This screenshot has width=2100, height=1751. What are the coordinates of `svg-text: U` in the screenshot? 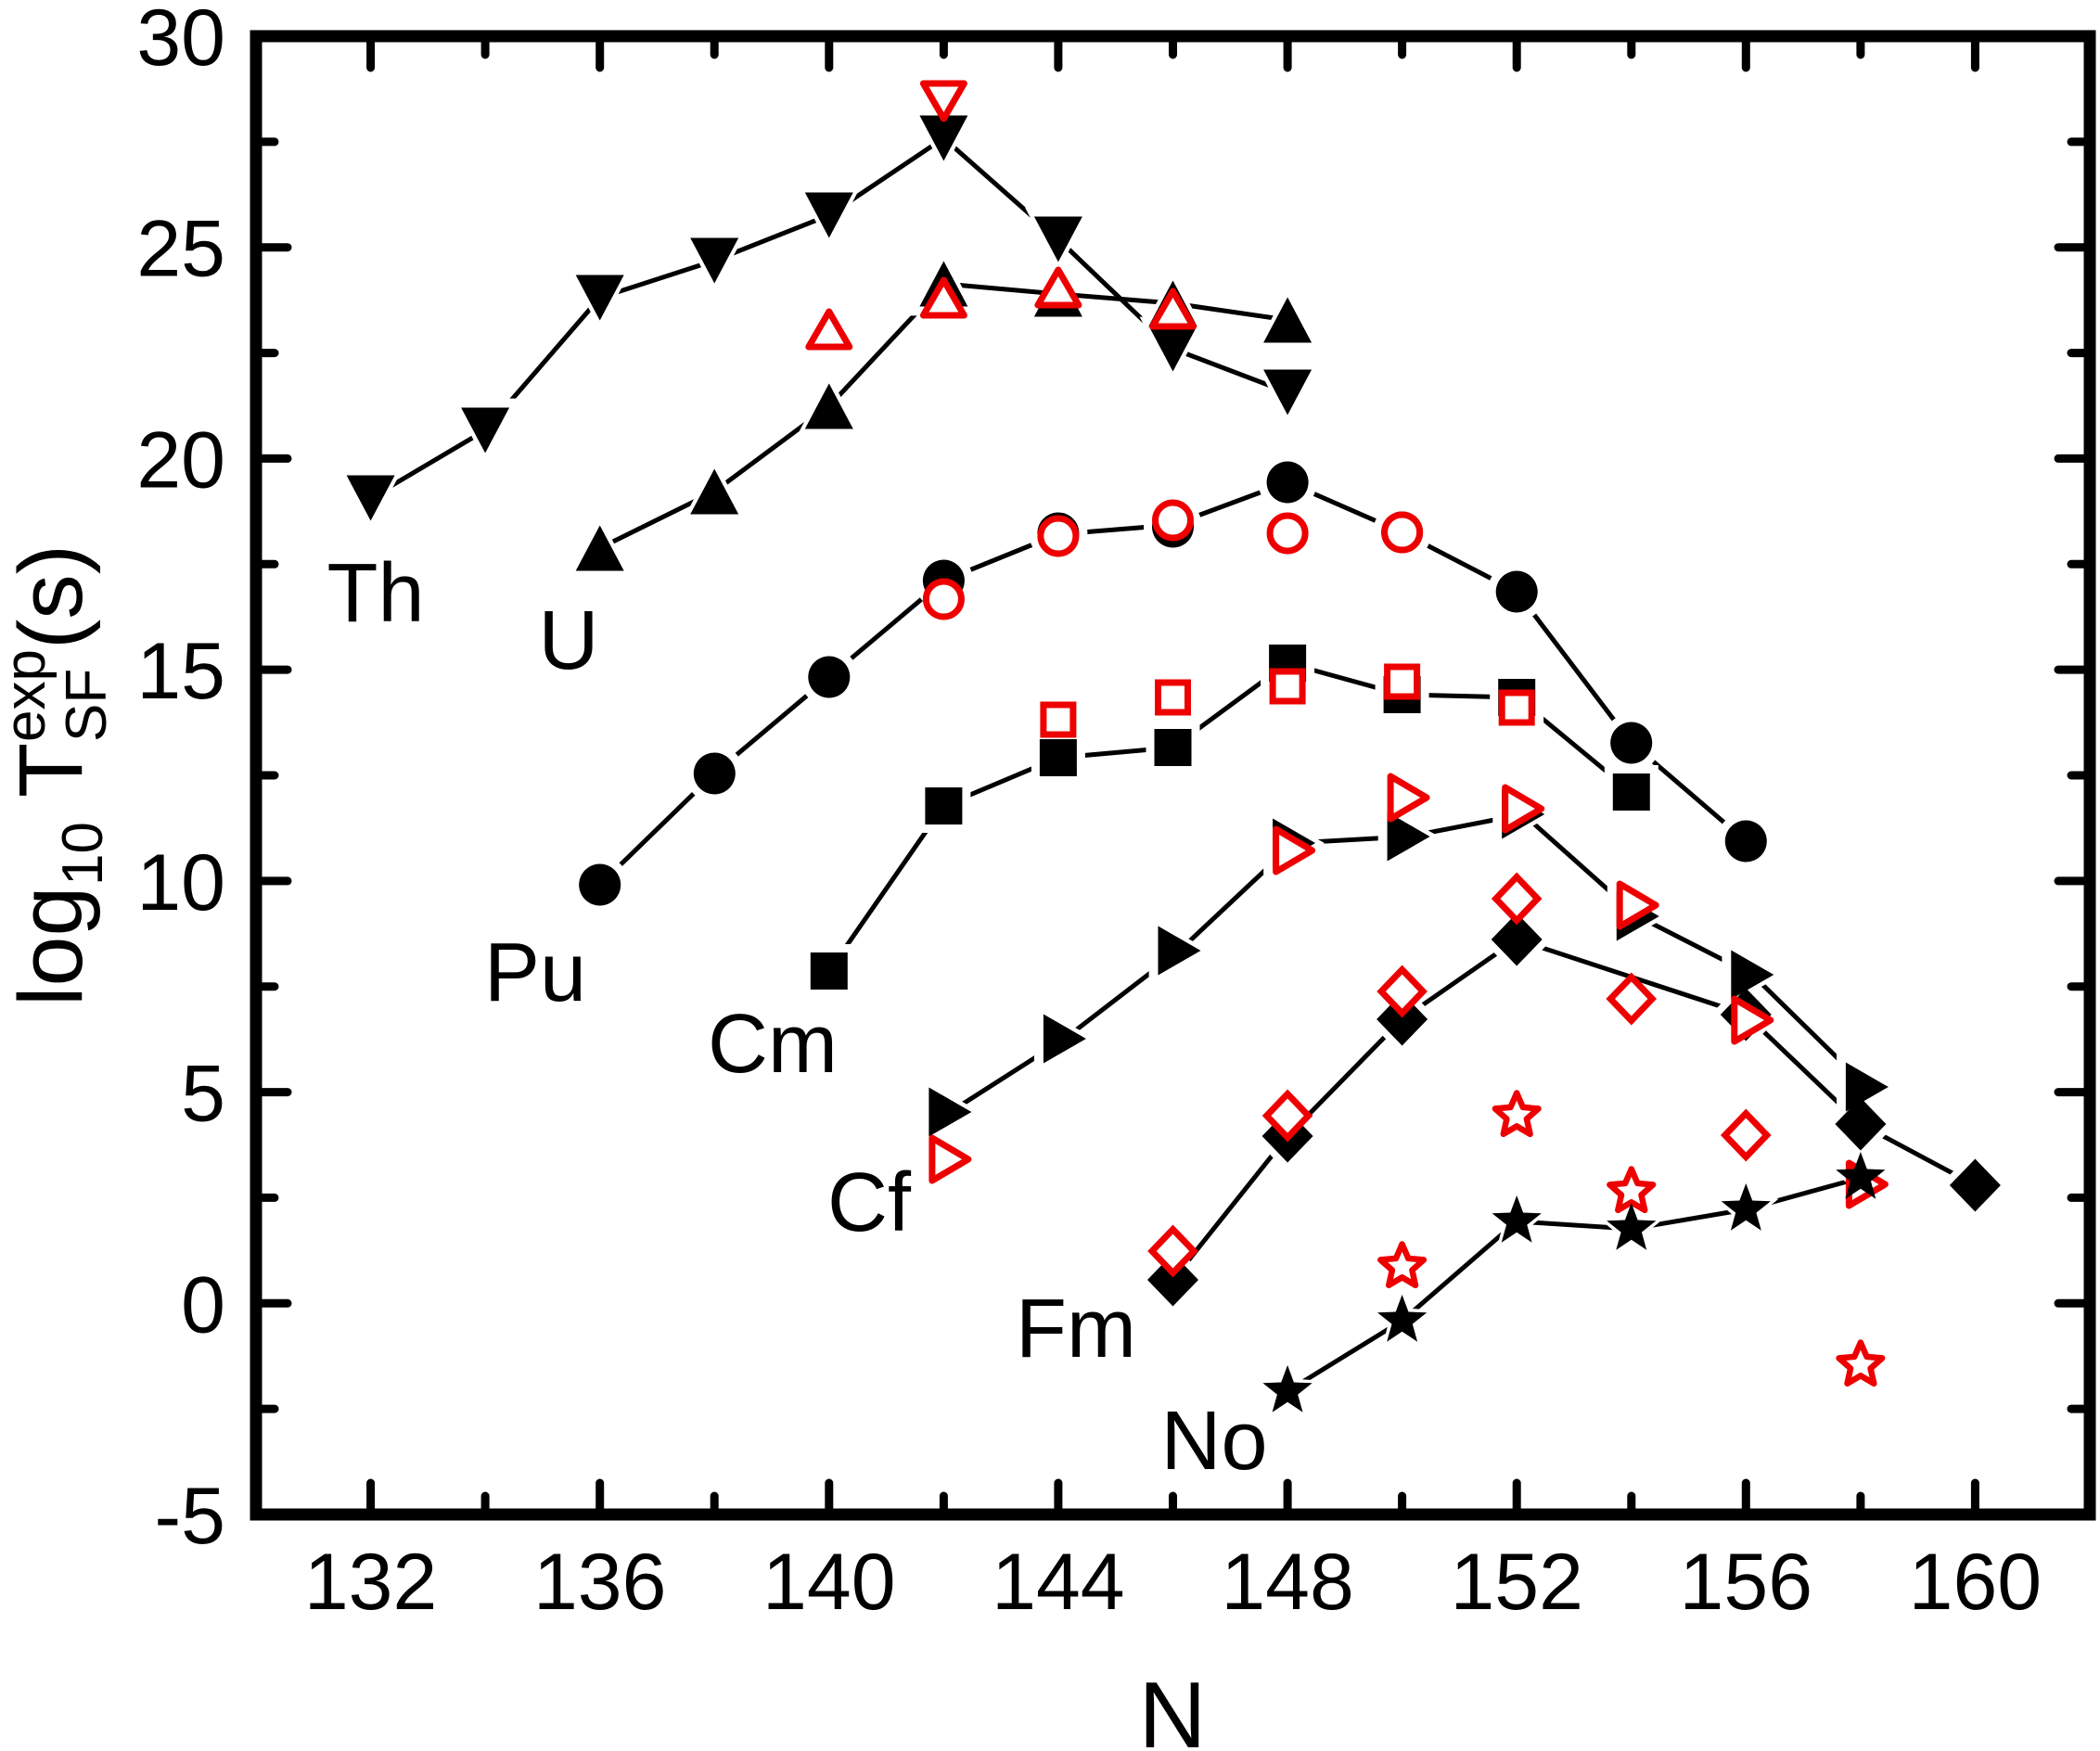 It's located at (569, 640).